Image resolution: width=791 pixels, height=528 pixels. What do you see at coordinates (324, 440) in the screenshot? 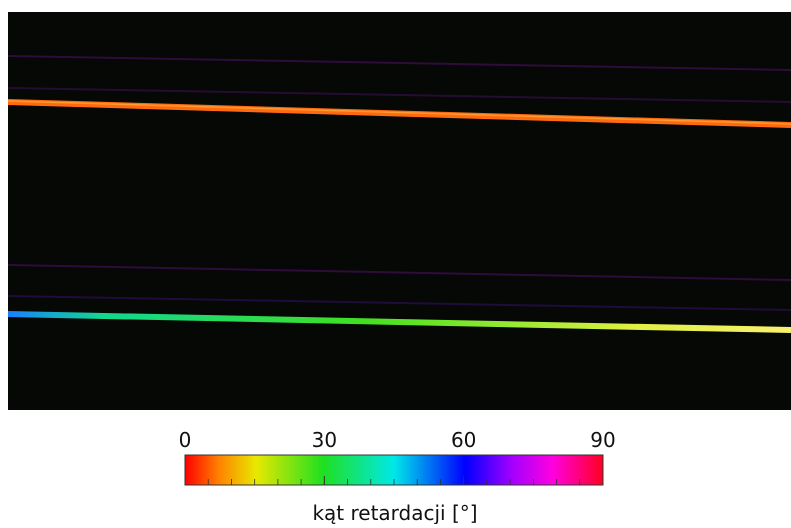
I see `tick-label: 30` at bounding box center [324, 440].